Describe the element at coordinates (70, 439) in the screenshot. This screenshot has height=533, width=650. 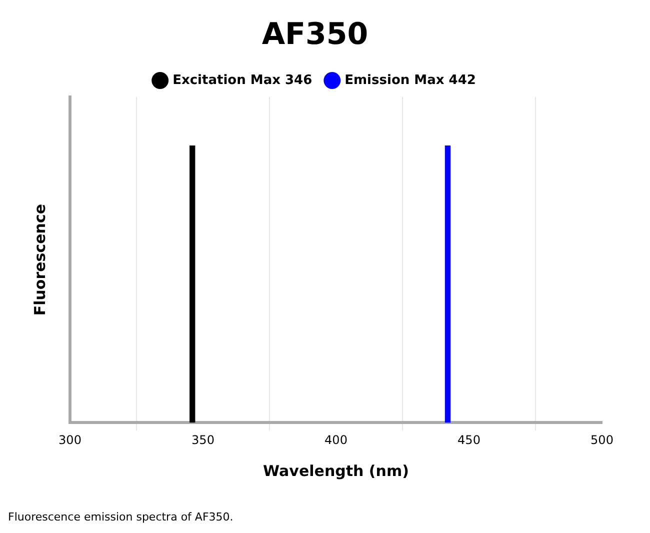
I see `x-tick-label: 300` at that location.